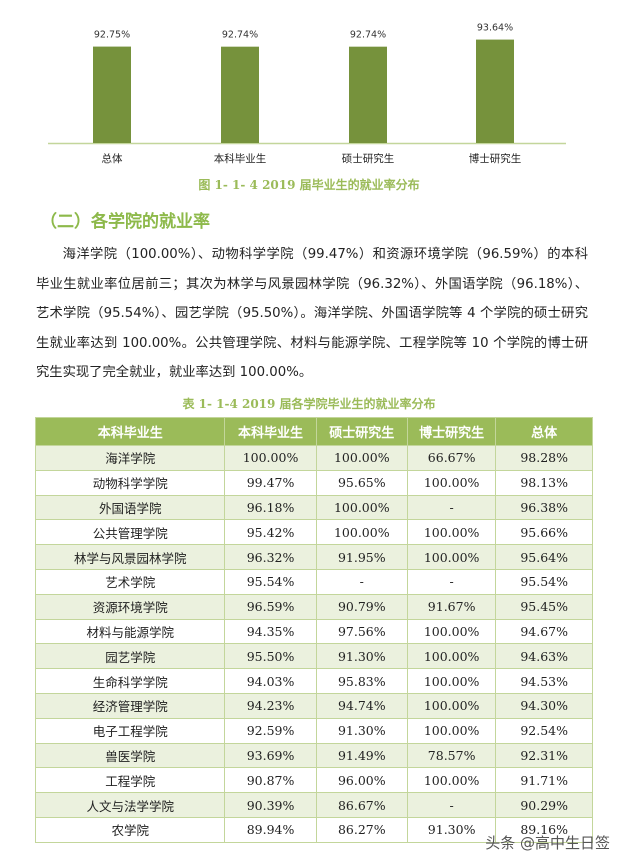 The image size is (618, 863). What do you see at coordinates (309, 404) in the screenshot?
I see `table-caption: 表 1- 1-4 2019 届各学院毕业生的就业率分布` at bounding box center [309, 404].